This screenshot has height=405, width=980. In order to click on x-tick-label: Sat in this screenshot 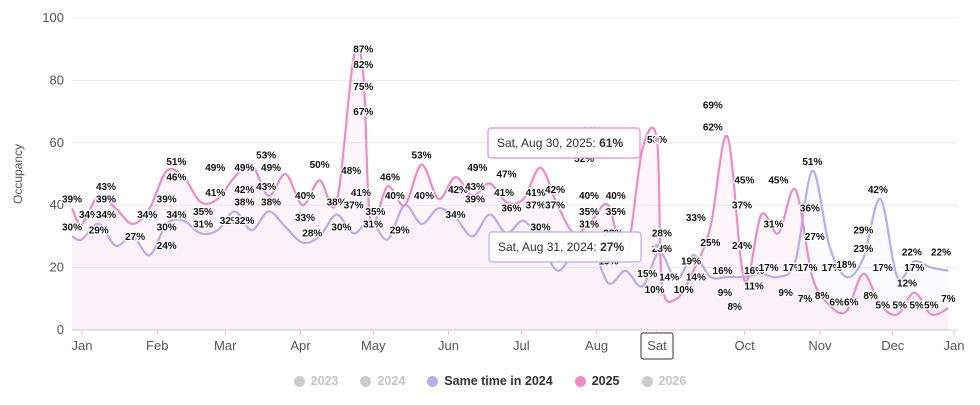, I will do `click(657, 345)`.